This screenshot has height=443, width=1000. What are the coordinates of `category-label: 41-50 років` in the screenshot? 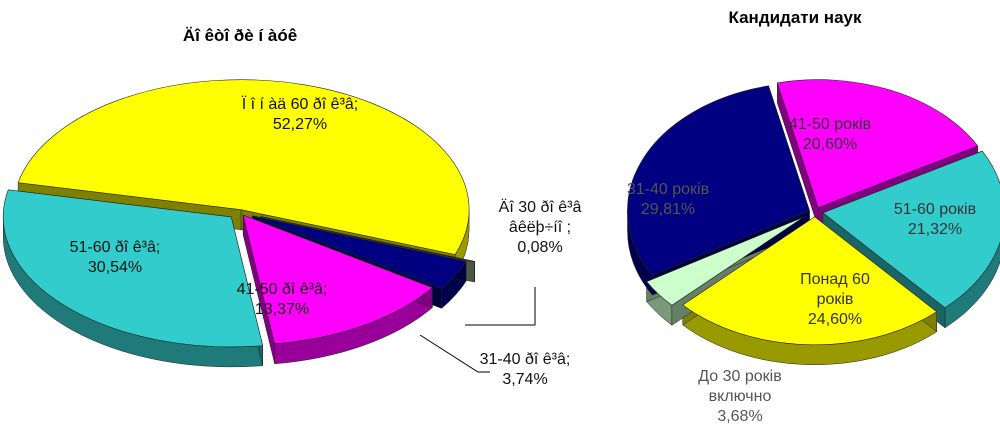 It's located at (830, 124).